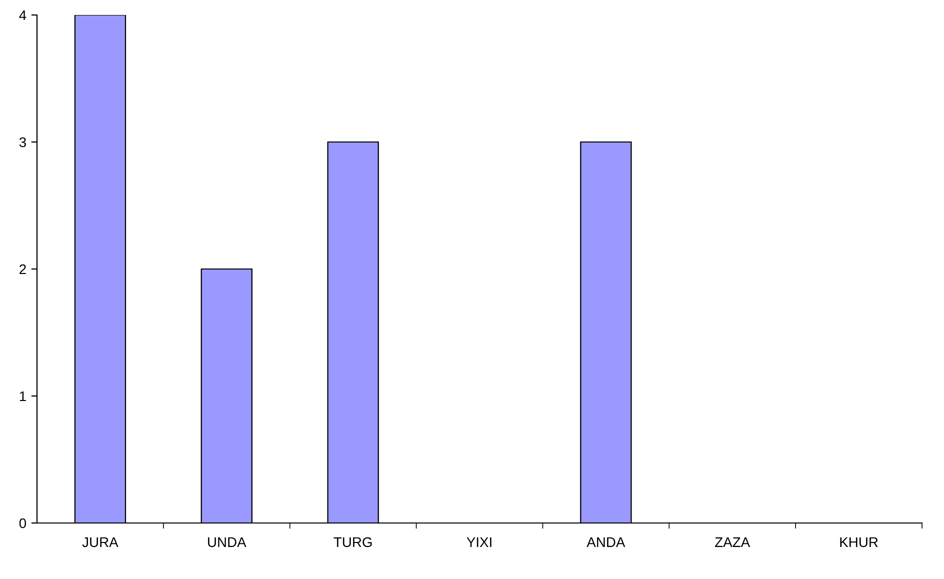 Image resolution: width=944 pixels, height=579 pixels. I want to click on x-tick-label: ZAZA, so click(732, 542).